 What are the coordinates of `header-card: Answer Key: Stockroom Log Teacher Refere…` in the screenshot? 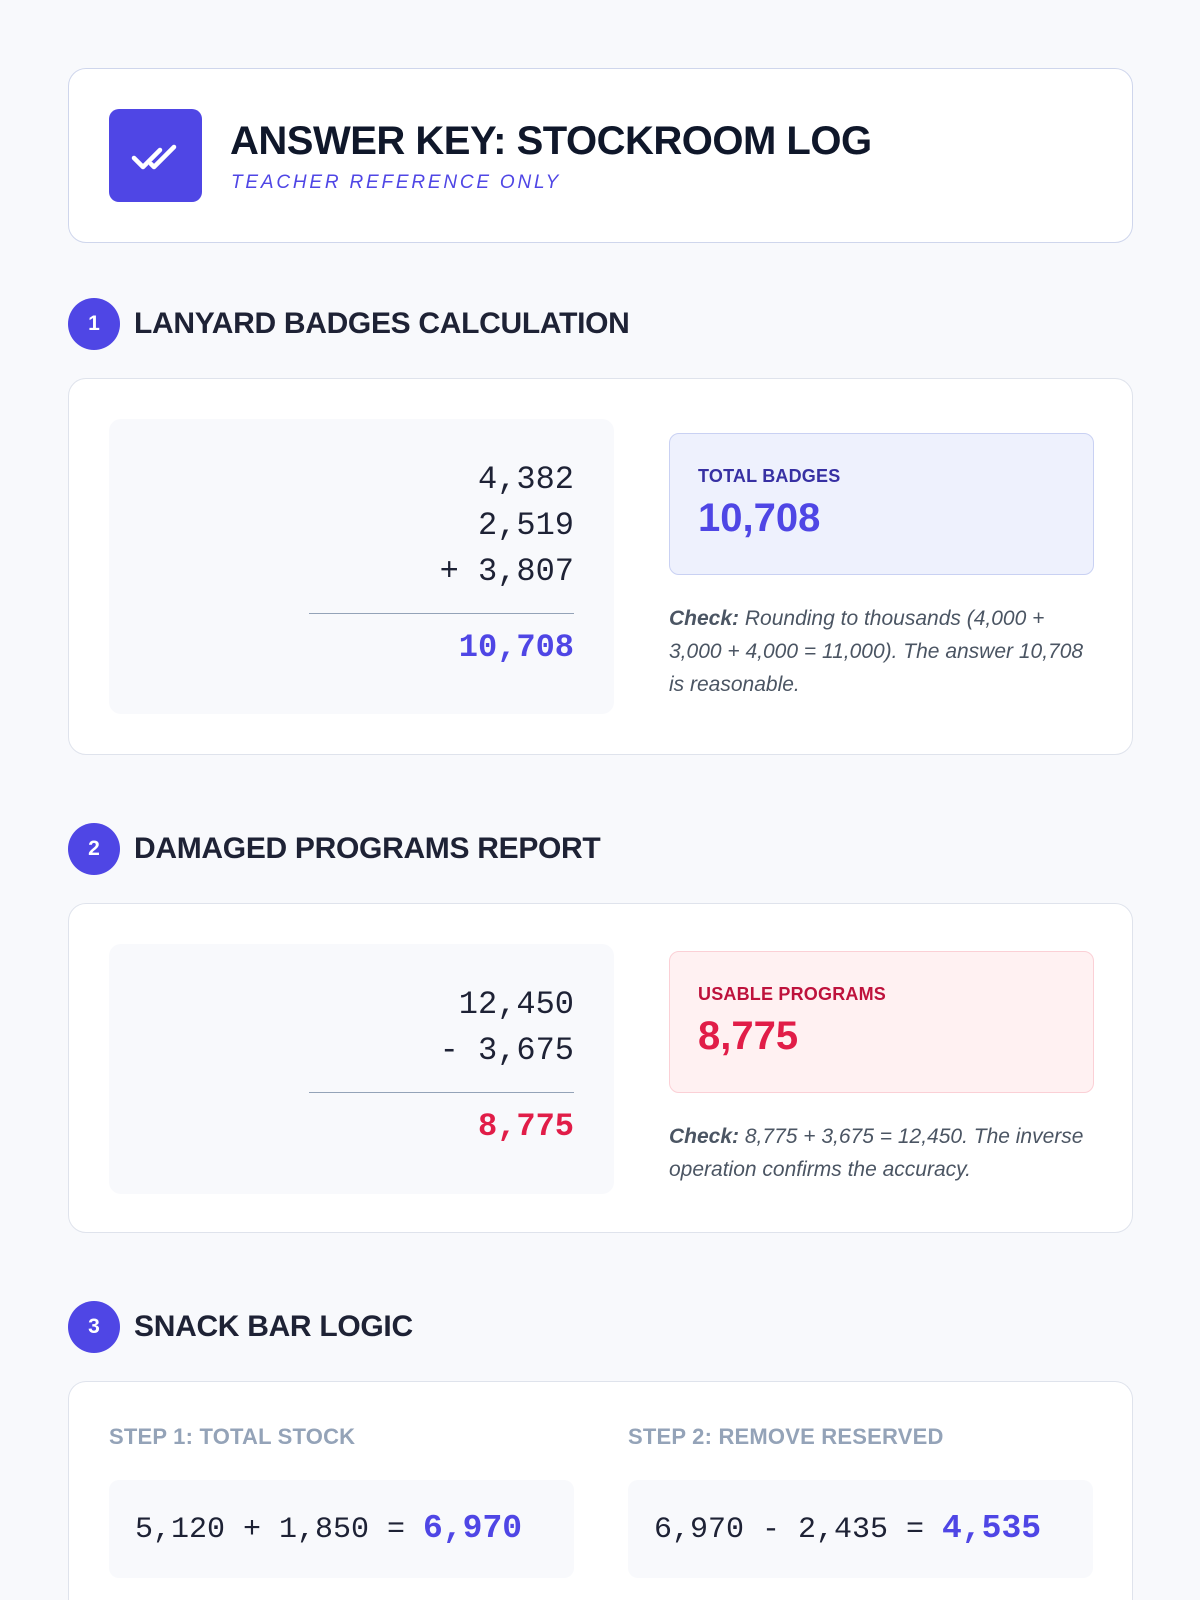 It's located at (600, 155).